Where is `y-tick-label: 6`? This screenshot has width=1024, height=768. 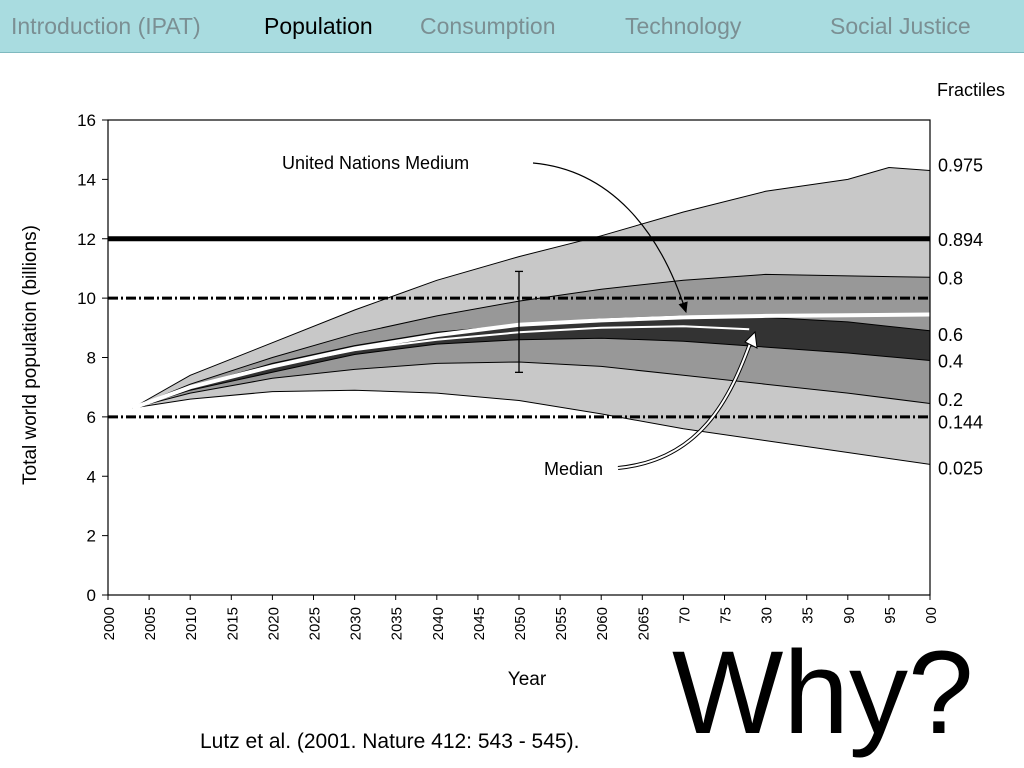 y-tick-label: 6 is located at coordinates (91, 417).